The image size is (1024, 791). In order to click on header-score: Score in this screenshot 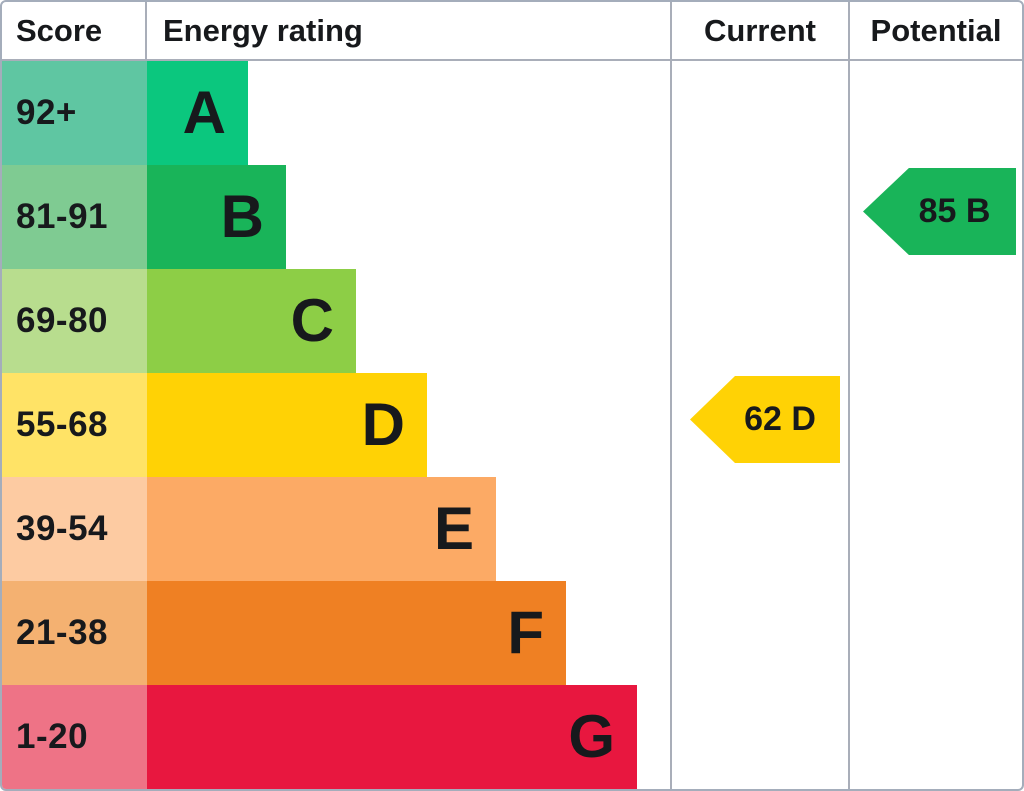, I will do `click(74, 31)`.